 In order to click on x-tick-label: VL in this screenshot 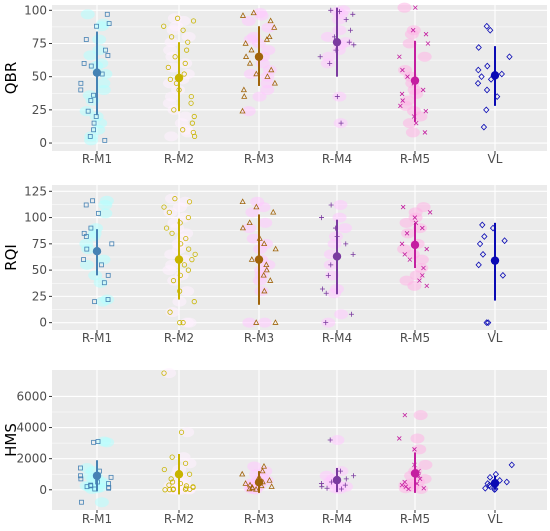, I will do `click(495, 519)`.